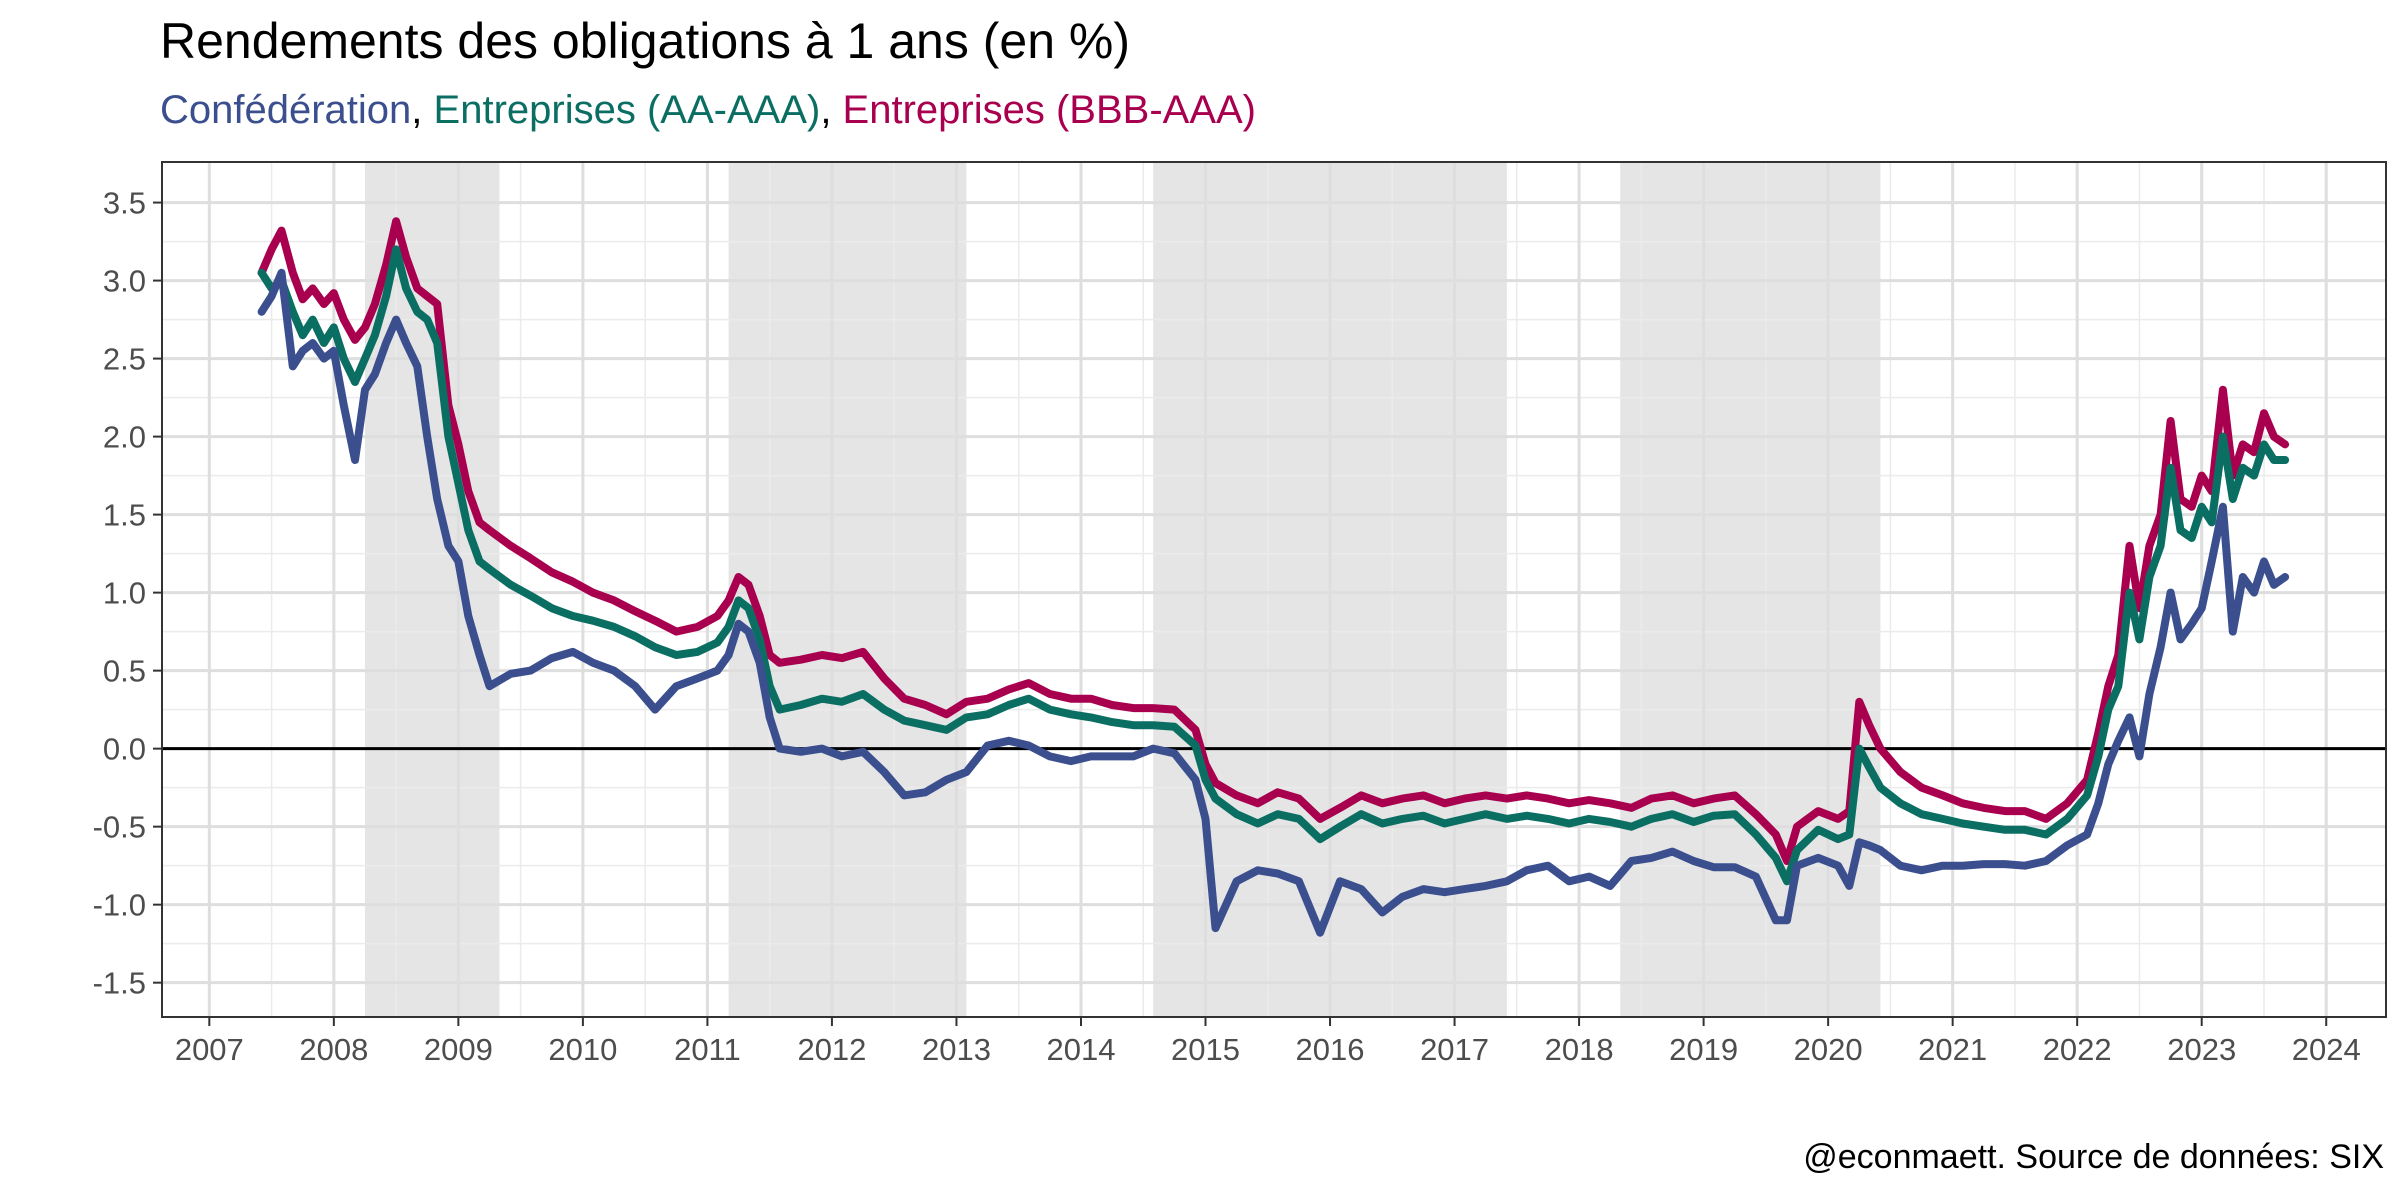 The image size is (2400, 1200). What do you see at coordinates (124, 203) in the screenshot?
I see `y-tick-label: 3.5` at bounding box center [124, 203].